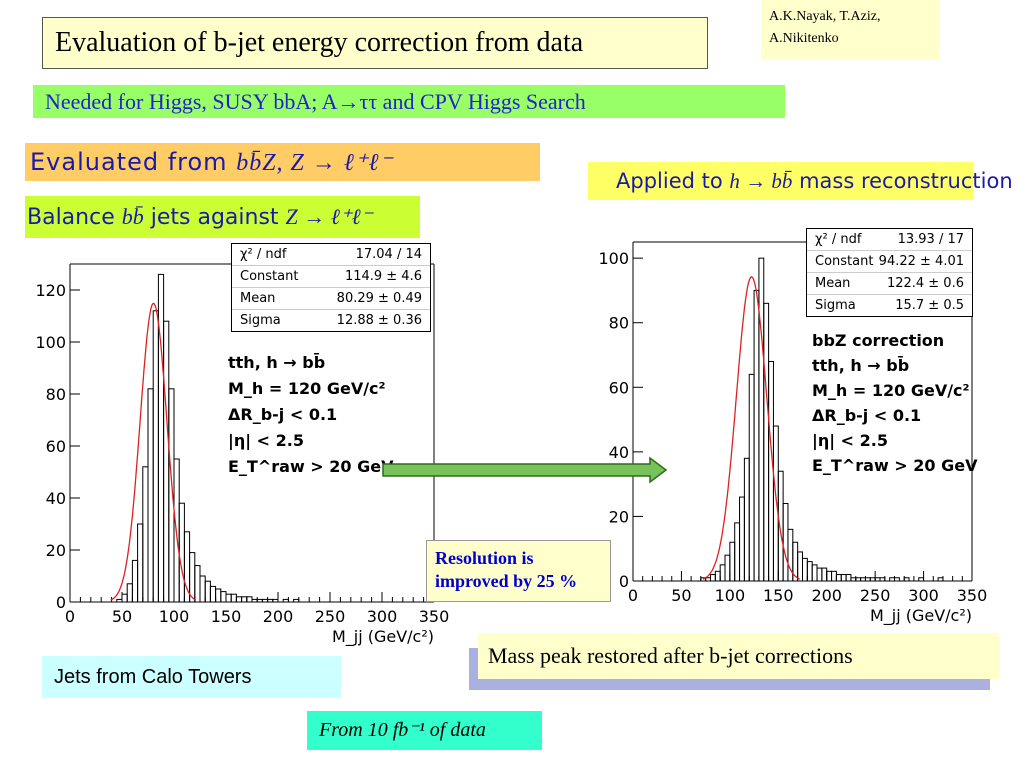 The width and height of the screenshot is (1024, 768). Describe the element at coordinates (525, 470) in the screenshot. I see `right-arrow-icon` at that location.